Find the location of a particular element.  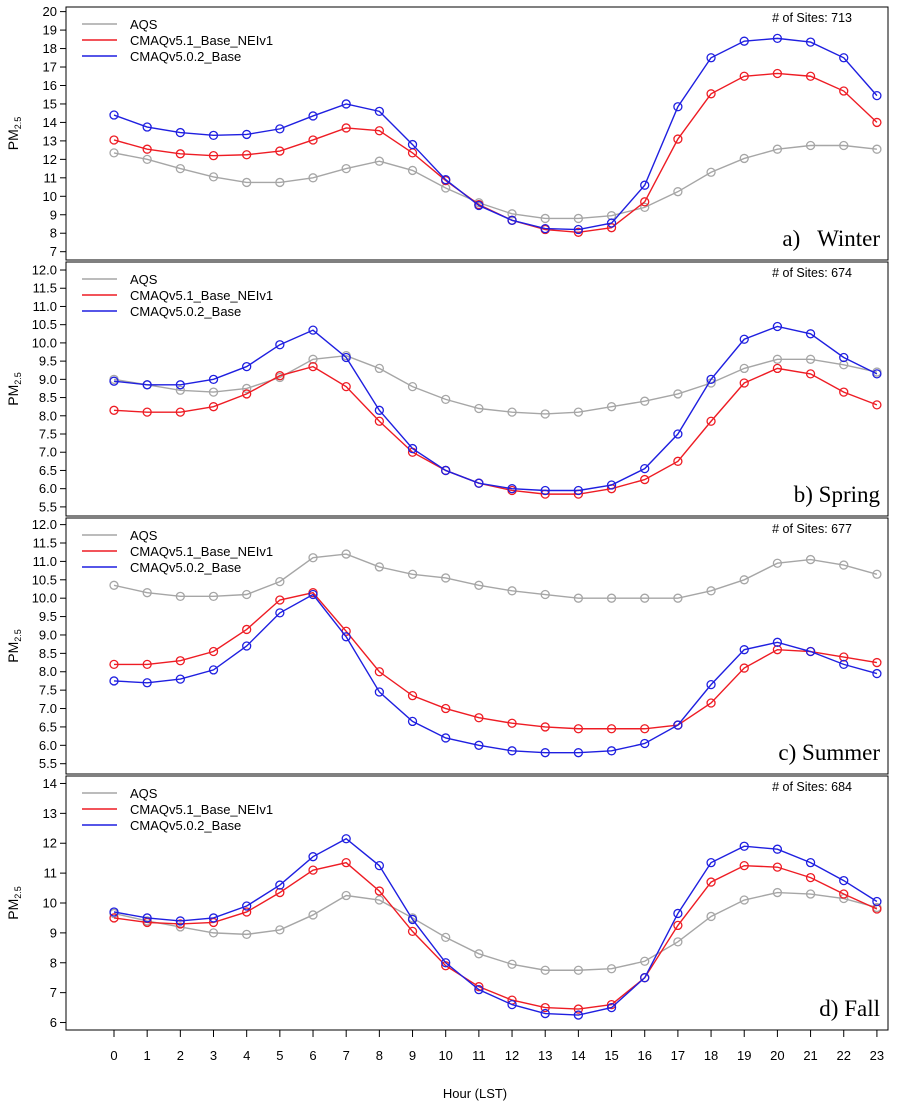

x-tick-label: 23 is located at coordinates (877, 1055).